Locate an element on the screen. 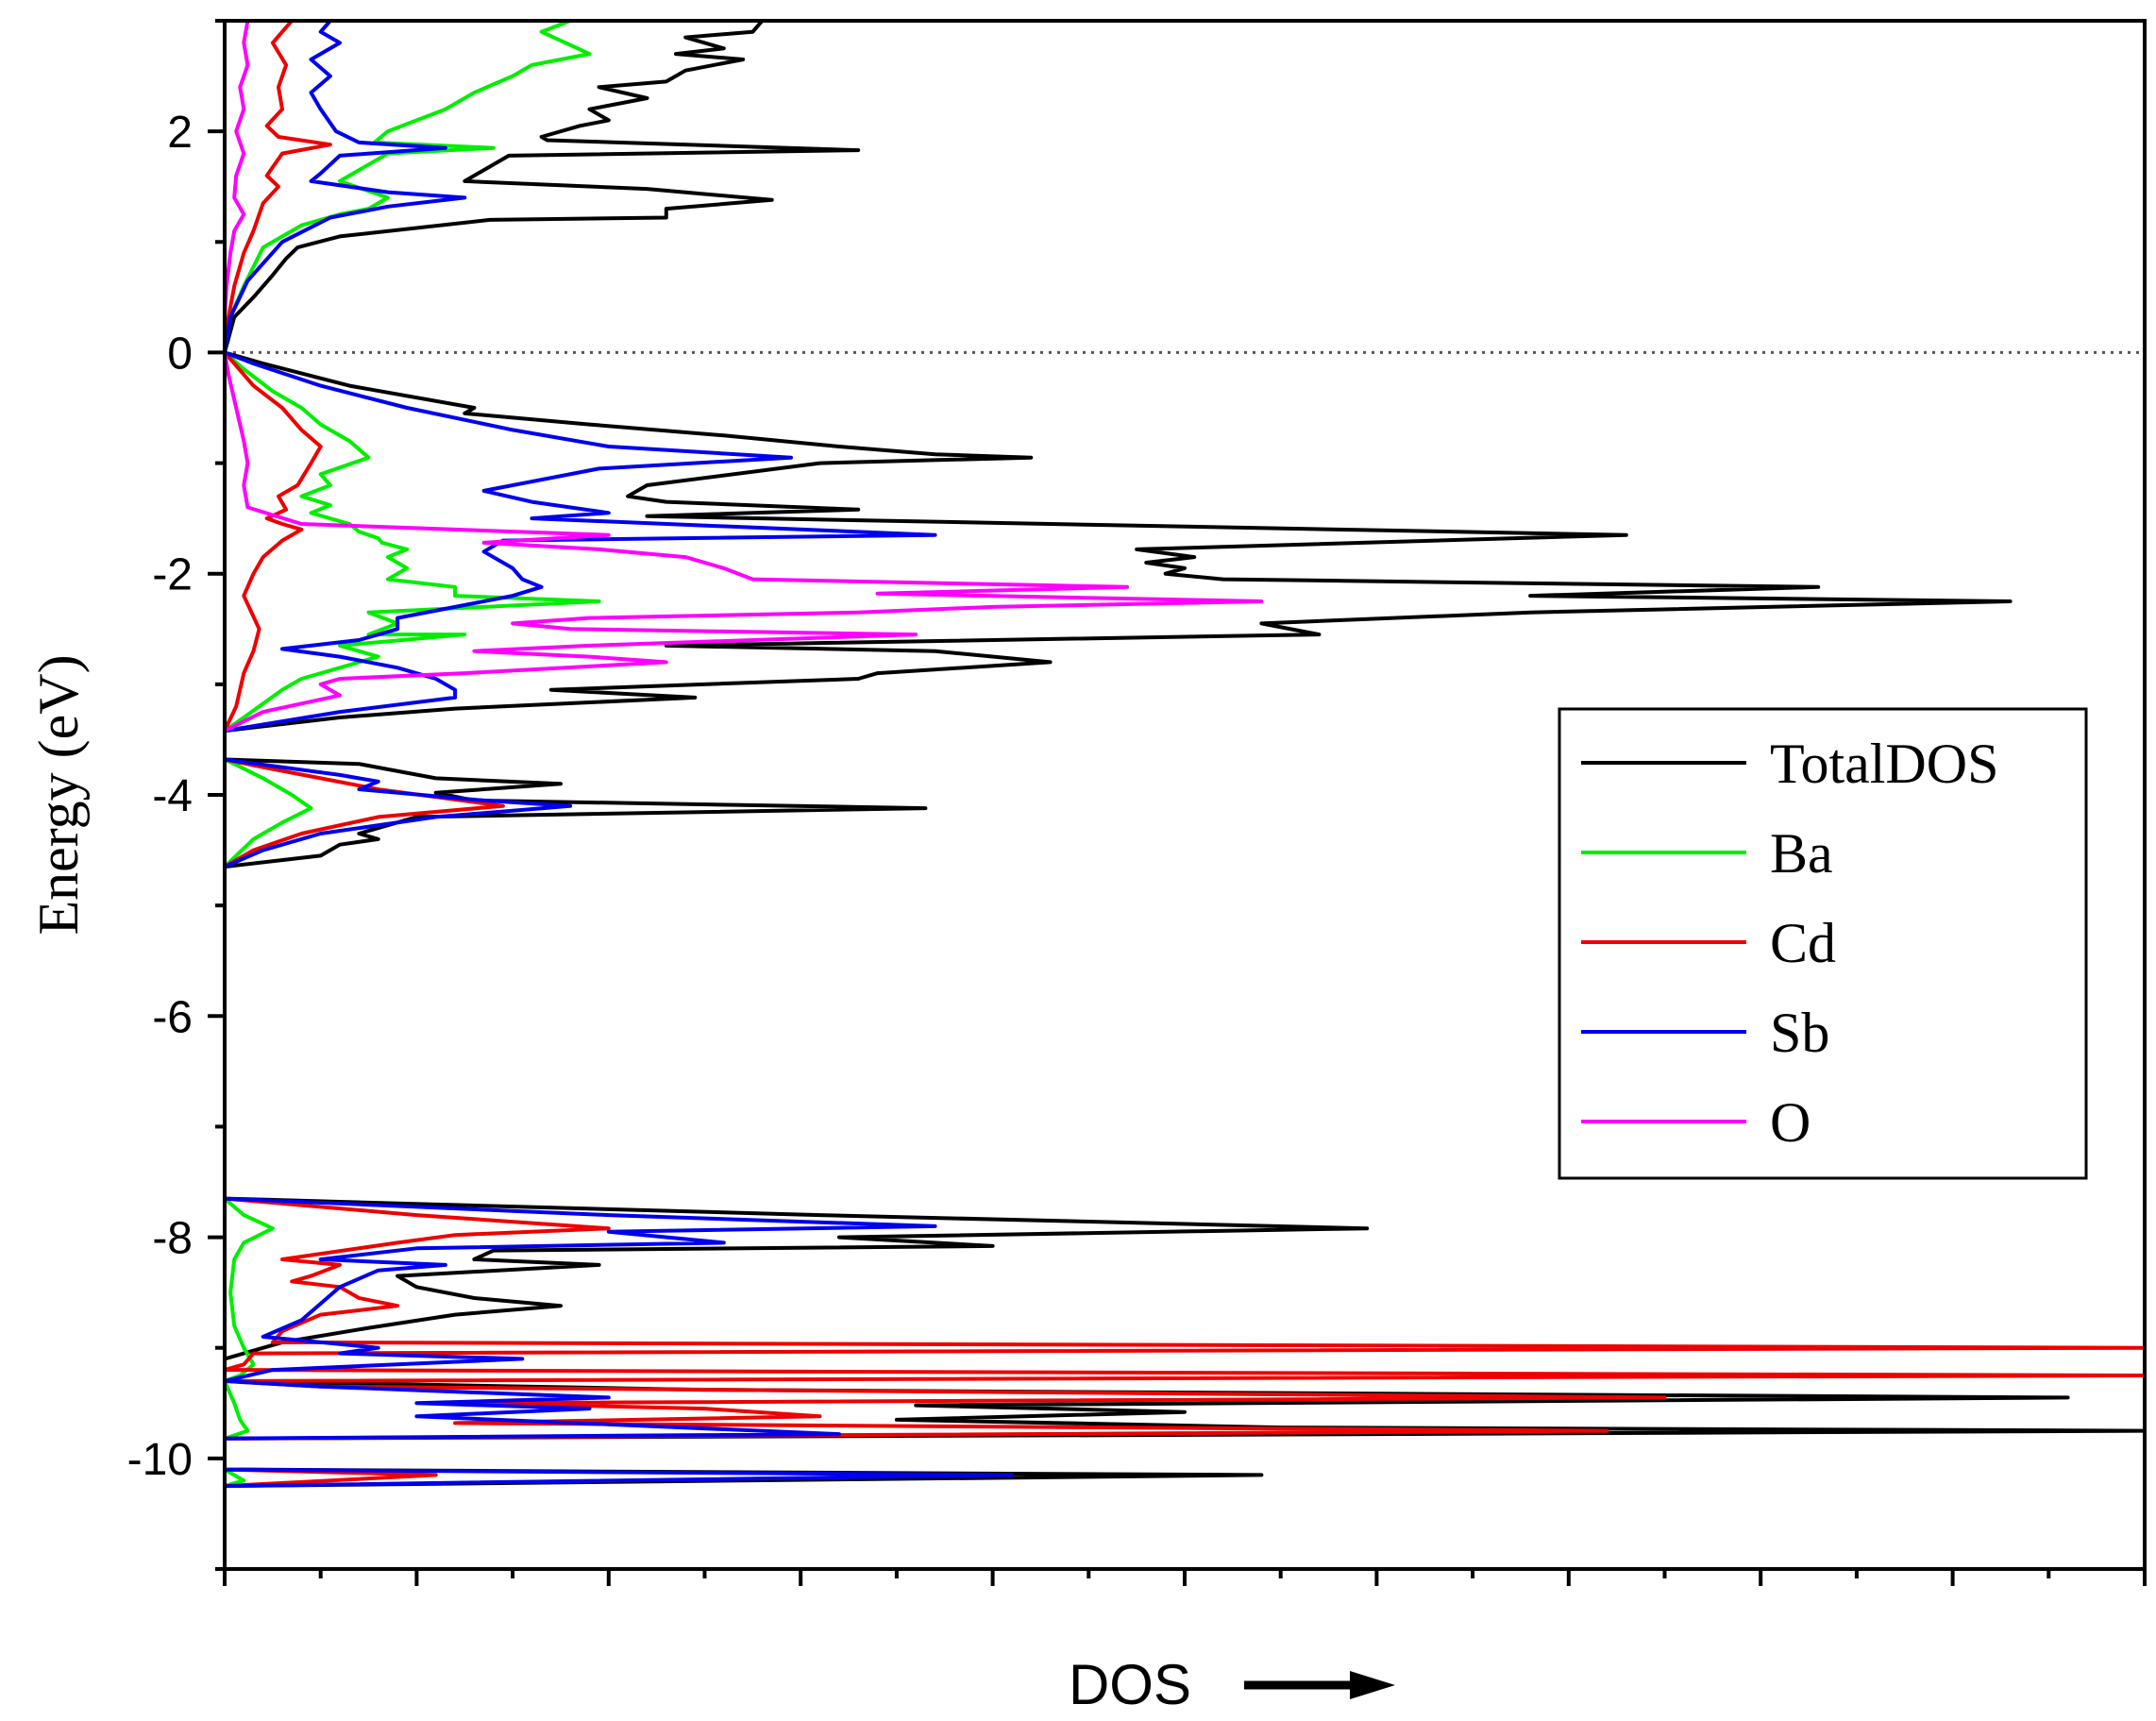 This screenshot has height=1721, width=2156. y-axis-title: Energy (eV) is located at coordinates (58, 794).